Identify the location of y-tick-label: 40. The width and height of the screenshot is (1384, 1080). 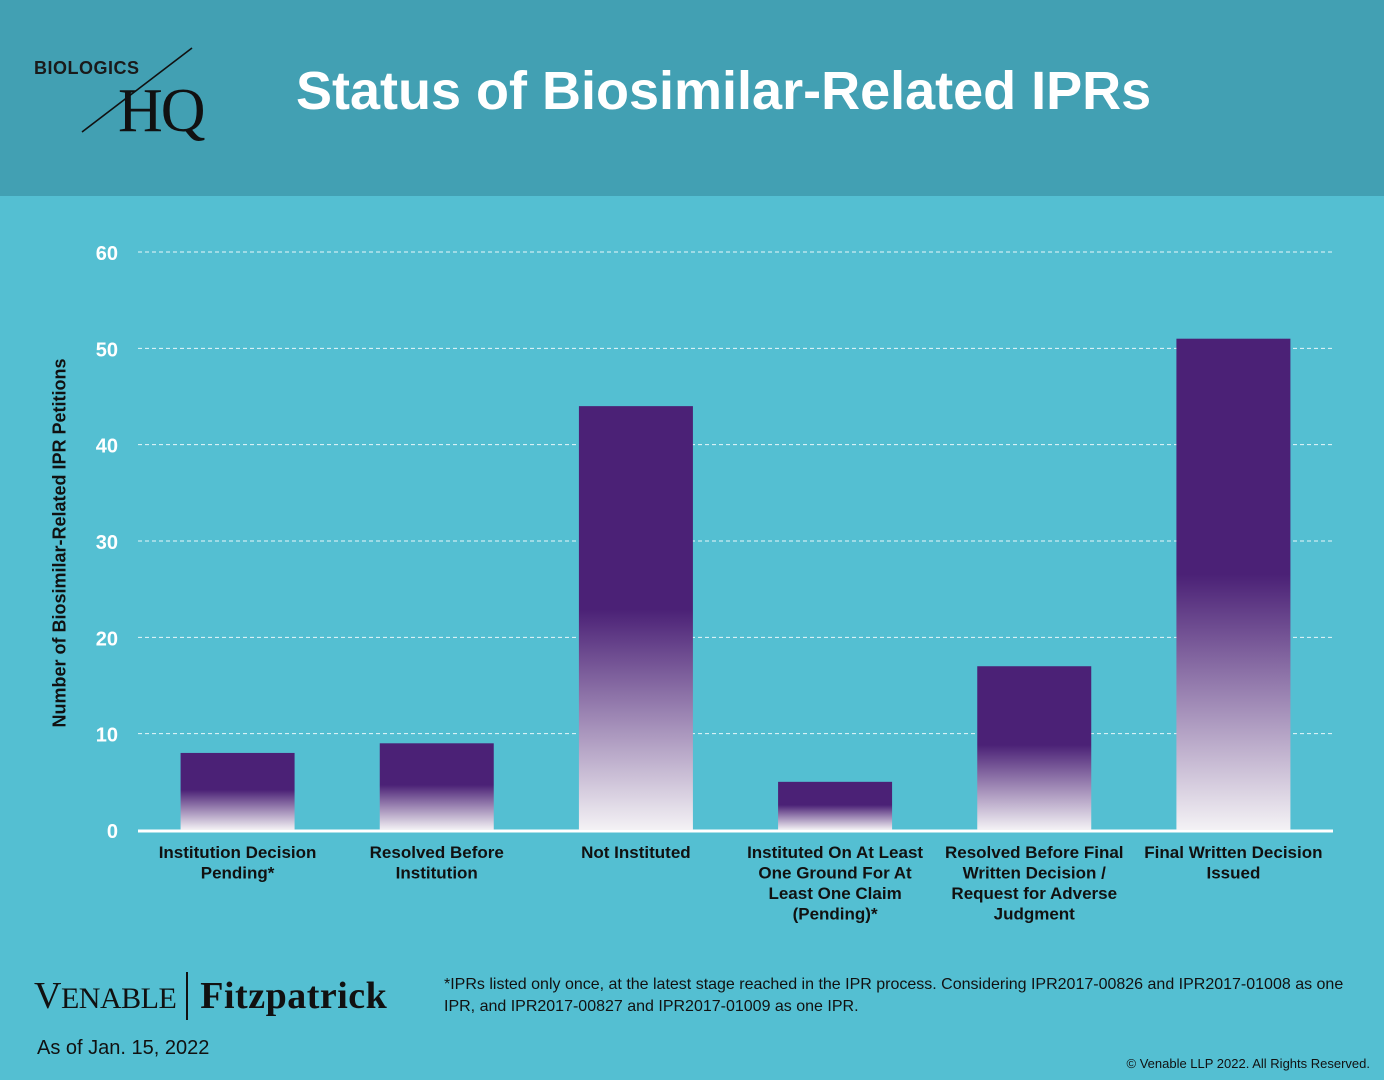
(107, 447).